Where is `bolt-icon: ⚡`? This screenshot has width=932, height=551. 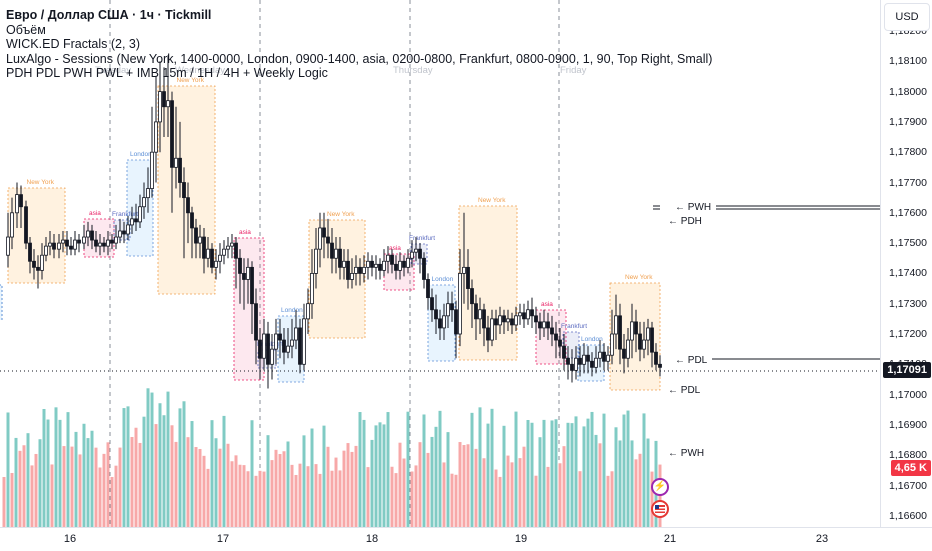
bolt-icon: ⚡ is located at coordinates (660, 487).